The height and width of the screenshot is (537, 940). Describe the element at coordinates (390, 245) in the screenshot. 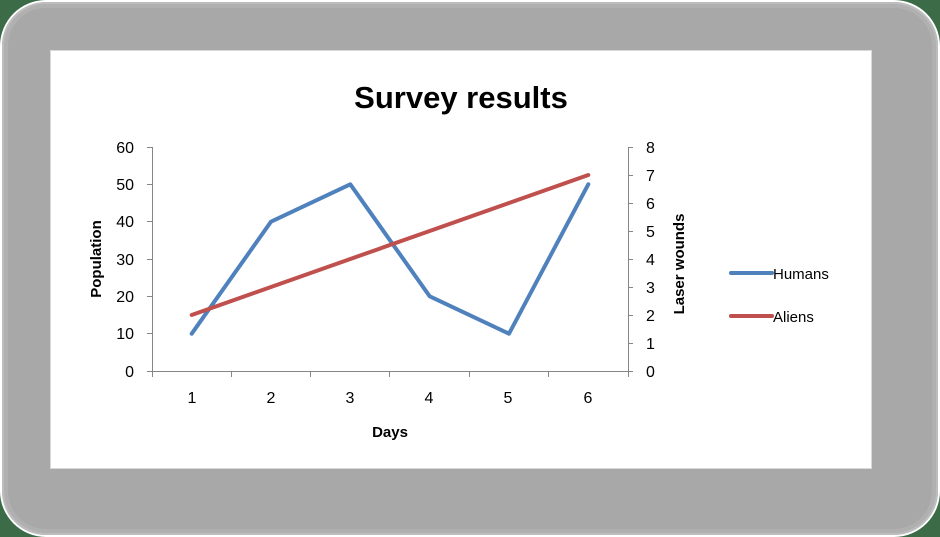

I see `series-line-aliens` at that location.